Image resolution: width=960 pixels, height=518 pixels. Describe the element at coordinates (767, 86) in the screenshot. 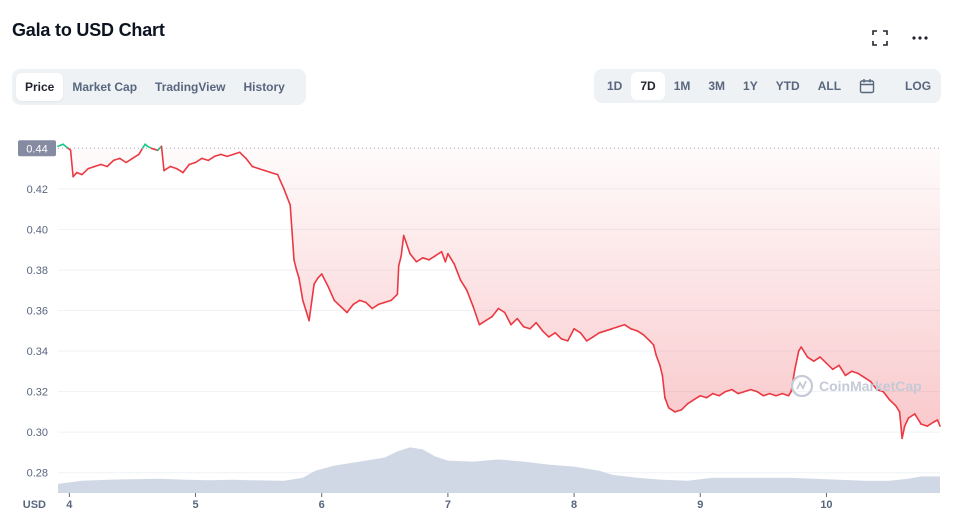

I see `range-tabs: 1D 7D 1M 3M 1Y YTD ALL LOG` at that location.